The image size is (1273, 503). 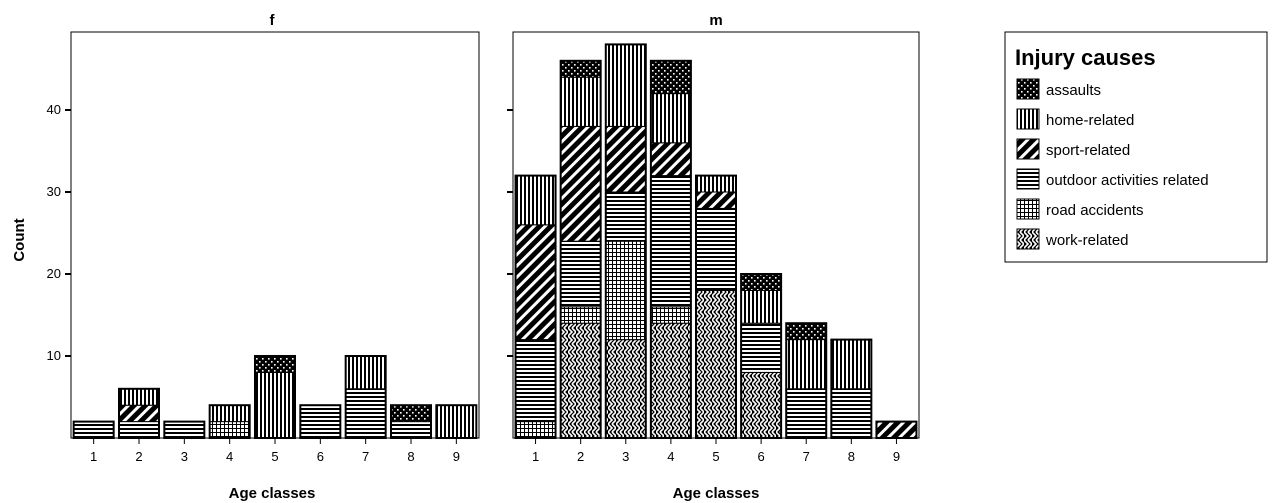 What do you see at coordinates (510, 233) in the screenshot?
I see `y-axis` at bounding box center [510, 233].